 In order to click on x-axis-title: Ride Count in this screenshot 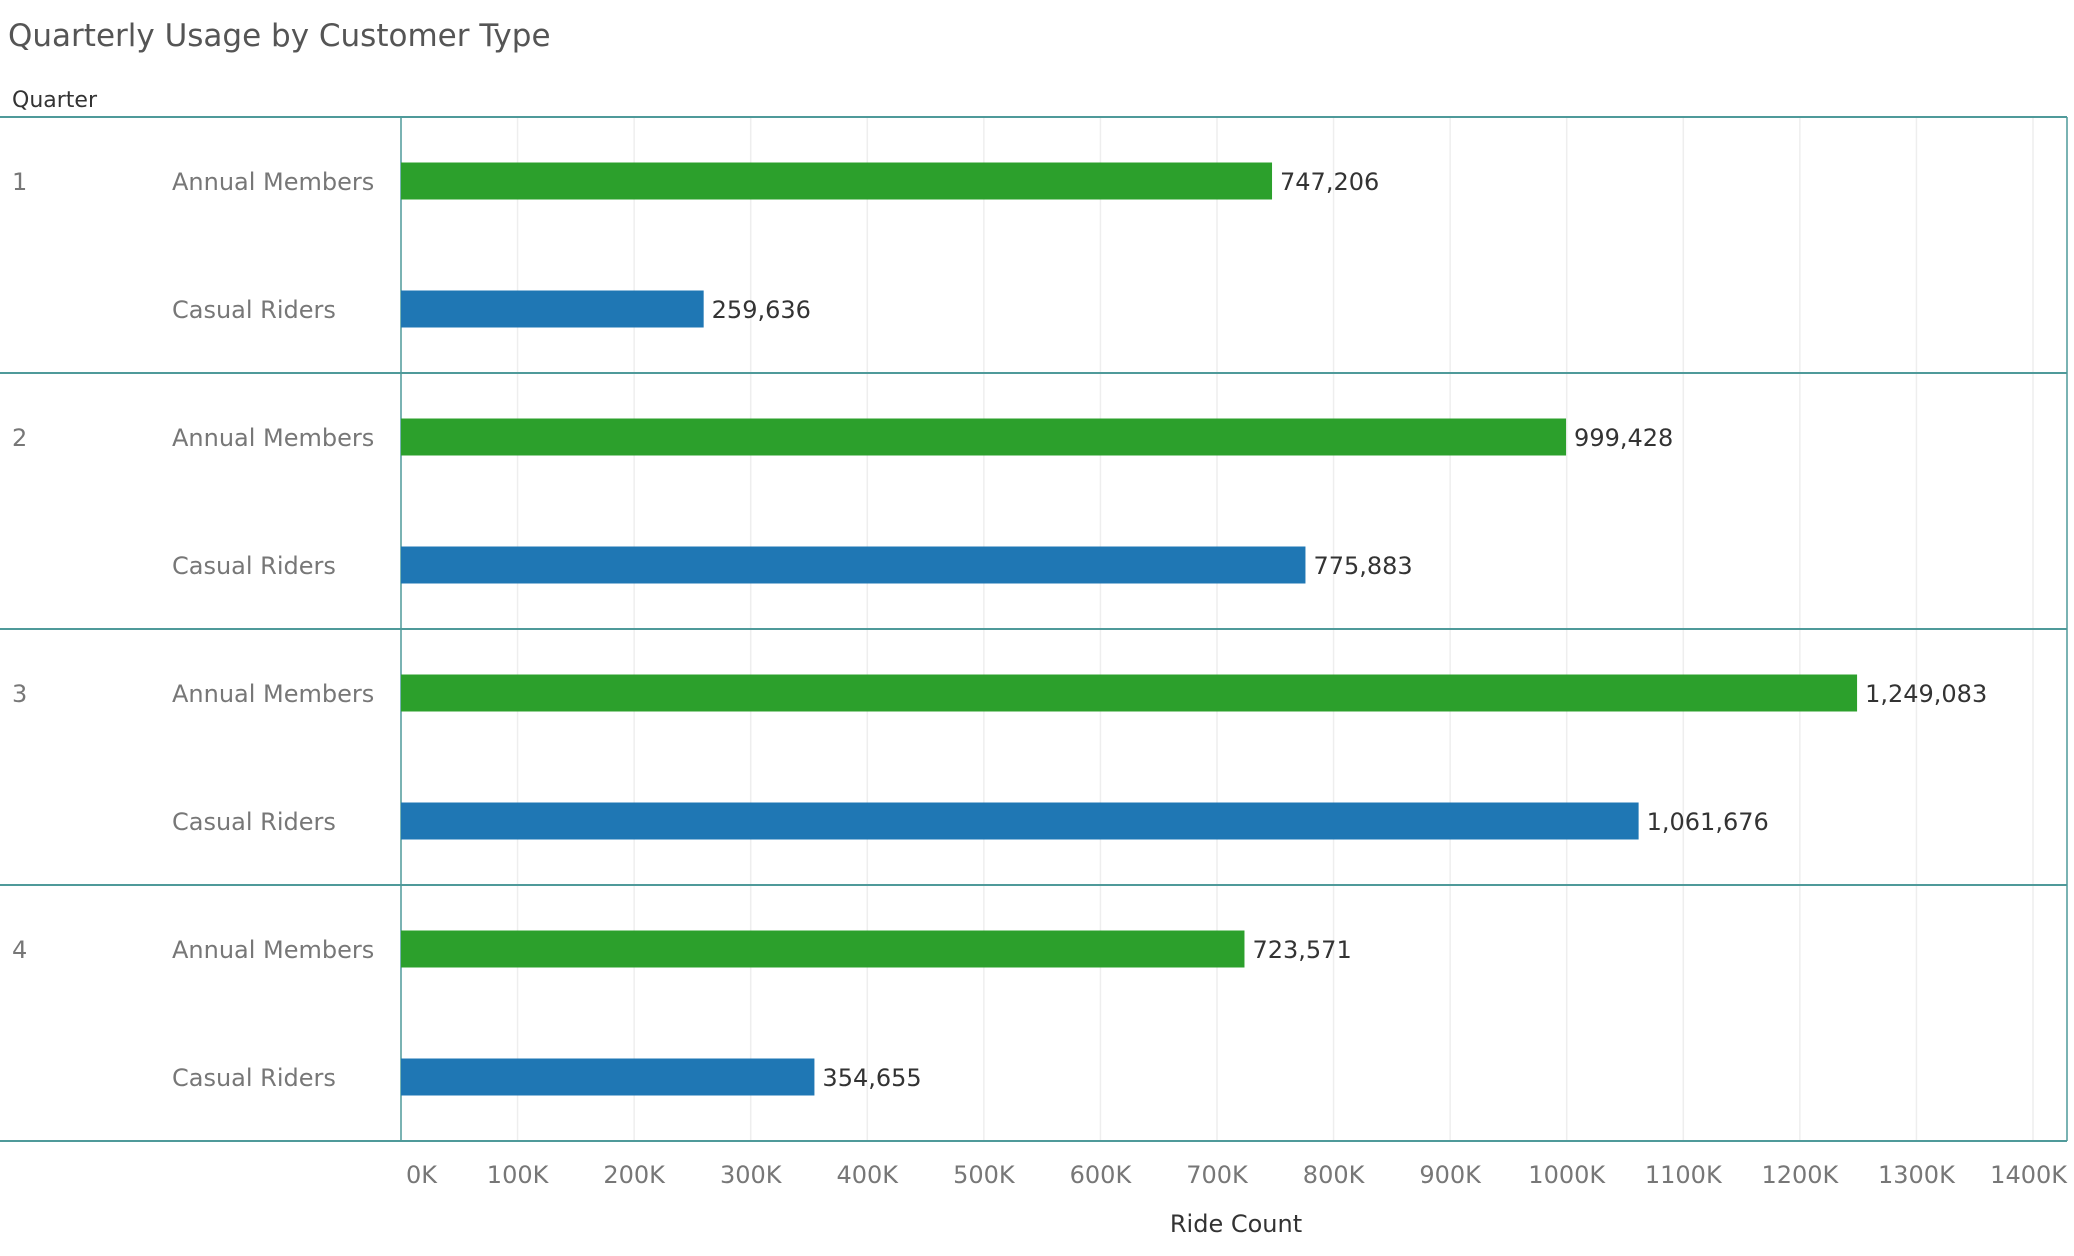, I will do `click(1236, 1224)`.